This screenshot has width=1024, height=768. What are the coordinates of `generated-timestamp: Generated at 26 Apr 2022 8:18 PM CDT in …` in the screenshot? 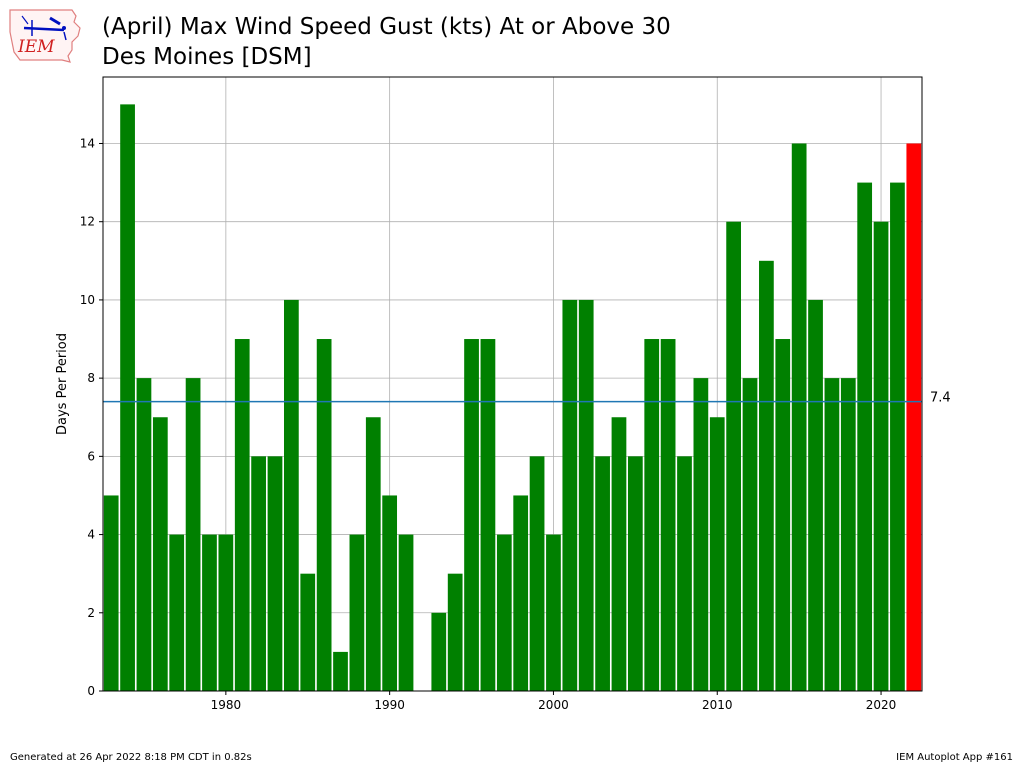 It's located at (131, 757).